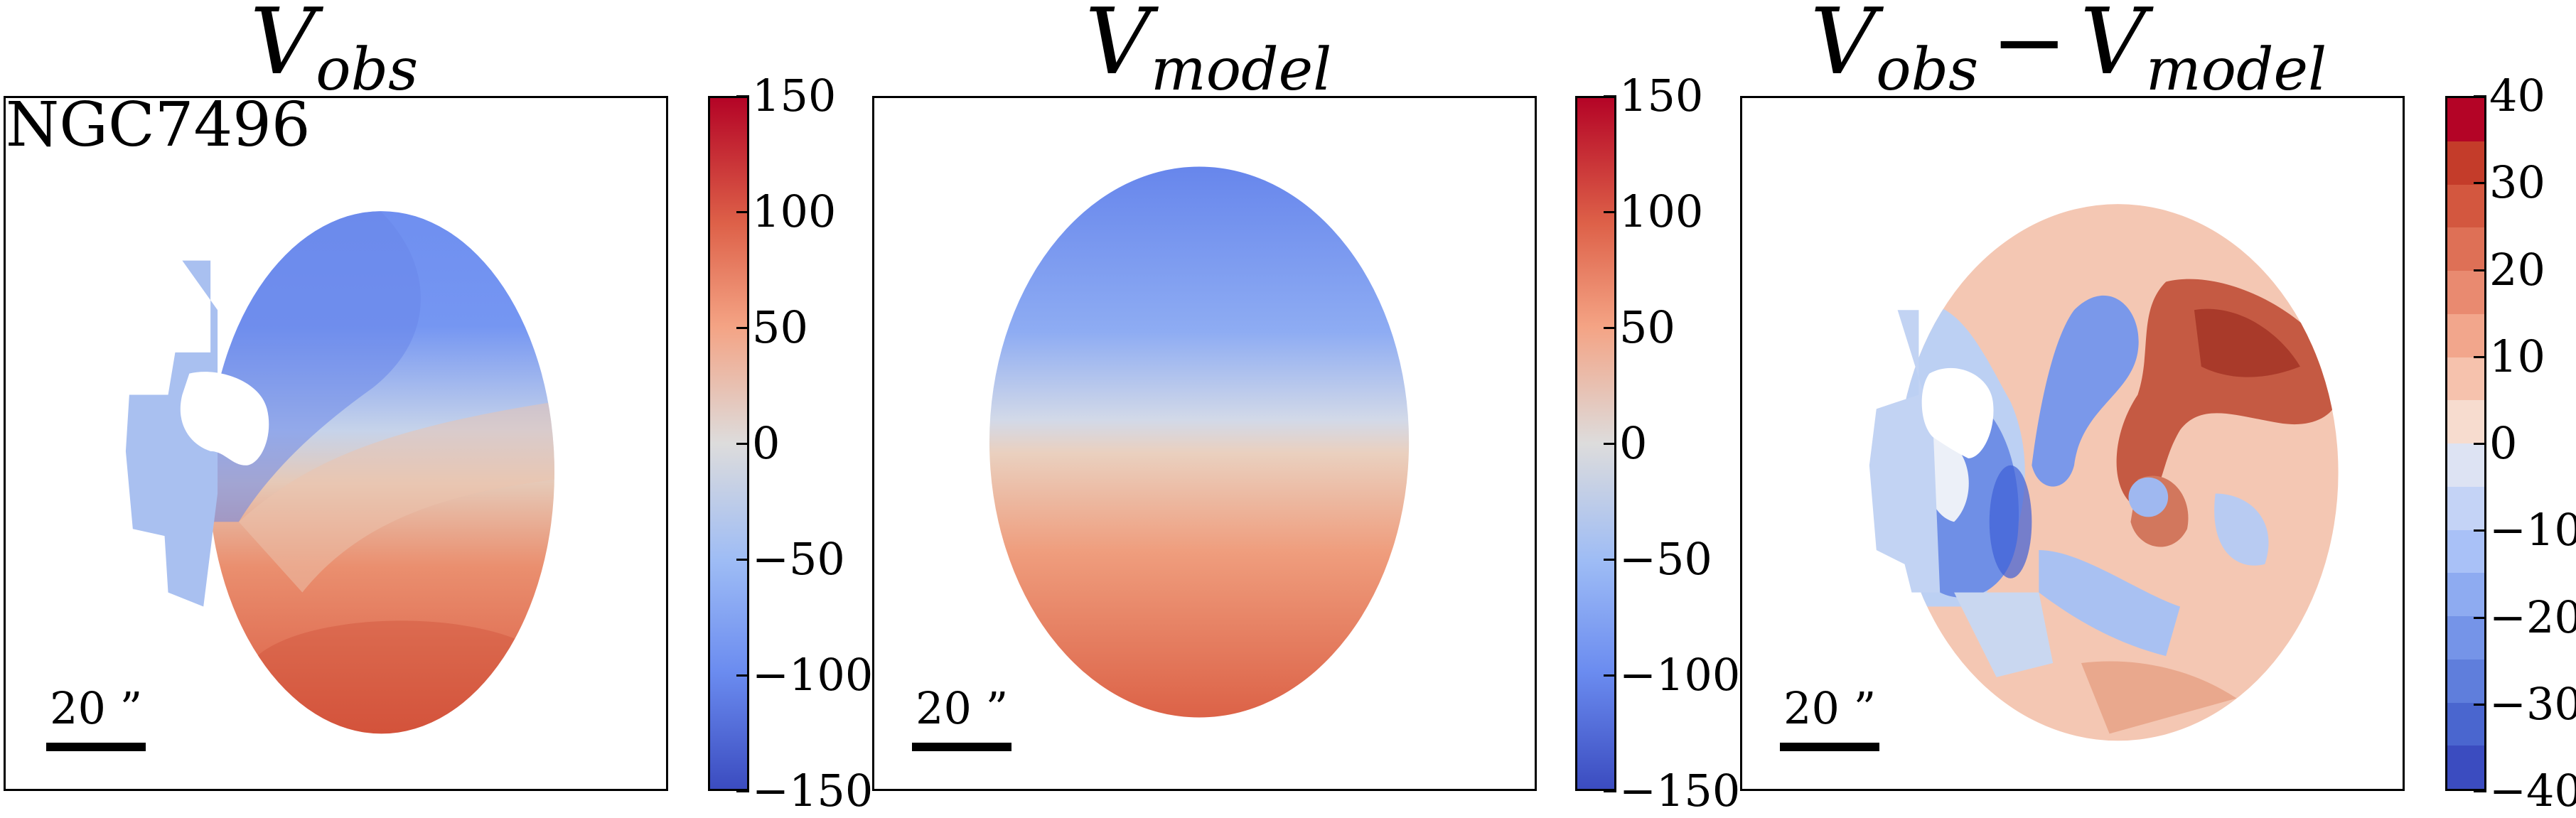  Describe the element at coordinates (1661, 96) in the screenshot. I see `velocity-colorbar-2-tick-label: 150` at that location.